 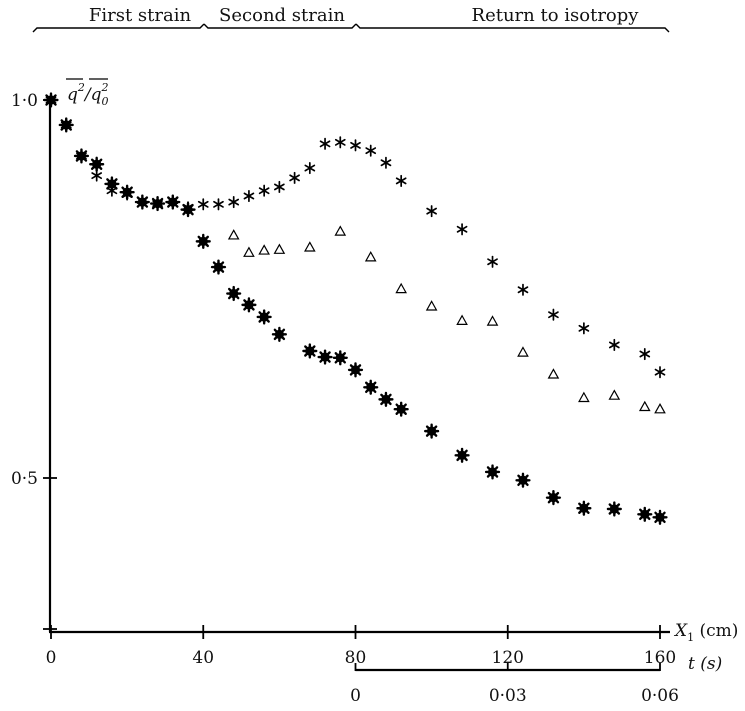 What do you see at coordinates (203, 658) in the screenshot?
I see `x-tick-label: 40` at bounding box center [203, 658].